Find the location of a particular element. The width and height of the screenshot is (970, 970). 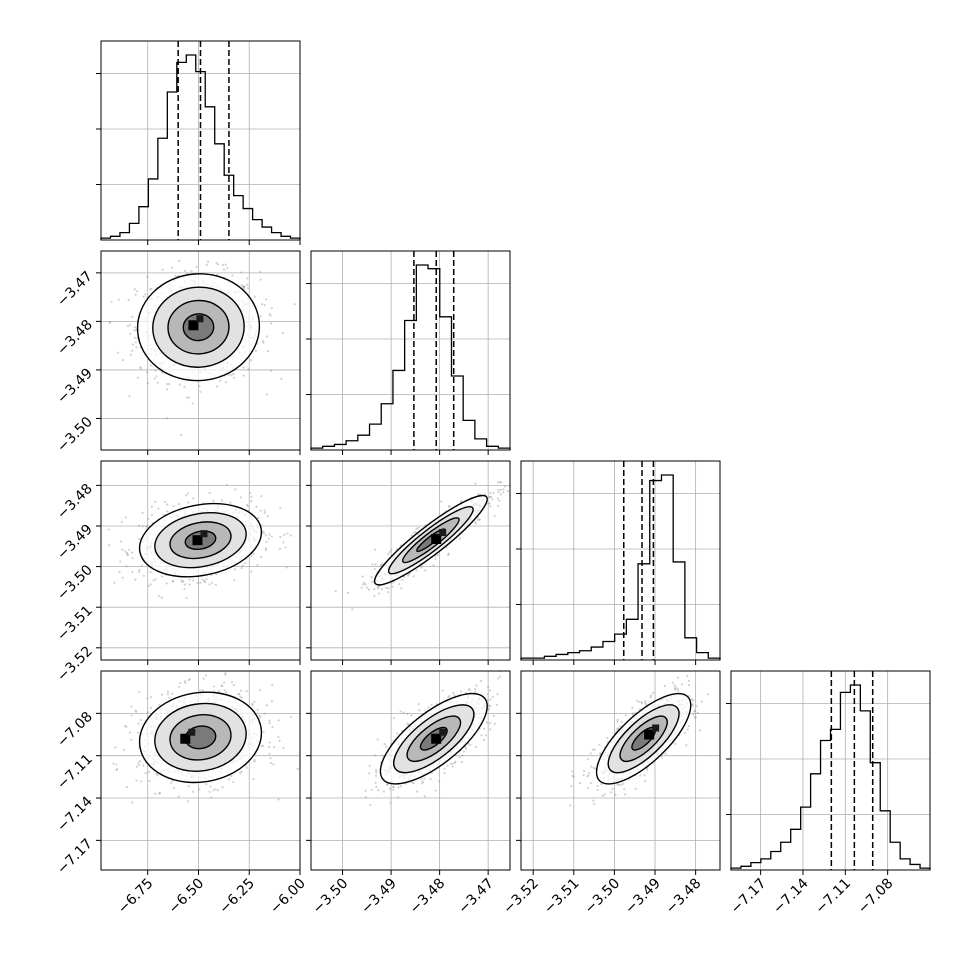

x-tick-label: −3.50 is located at coordinates (331, 897).